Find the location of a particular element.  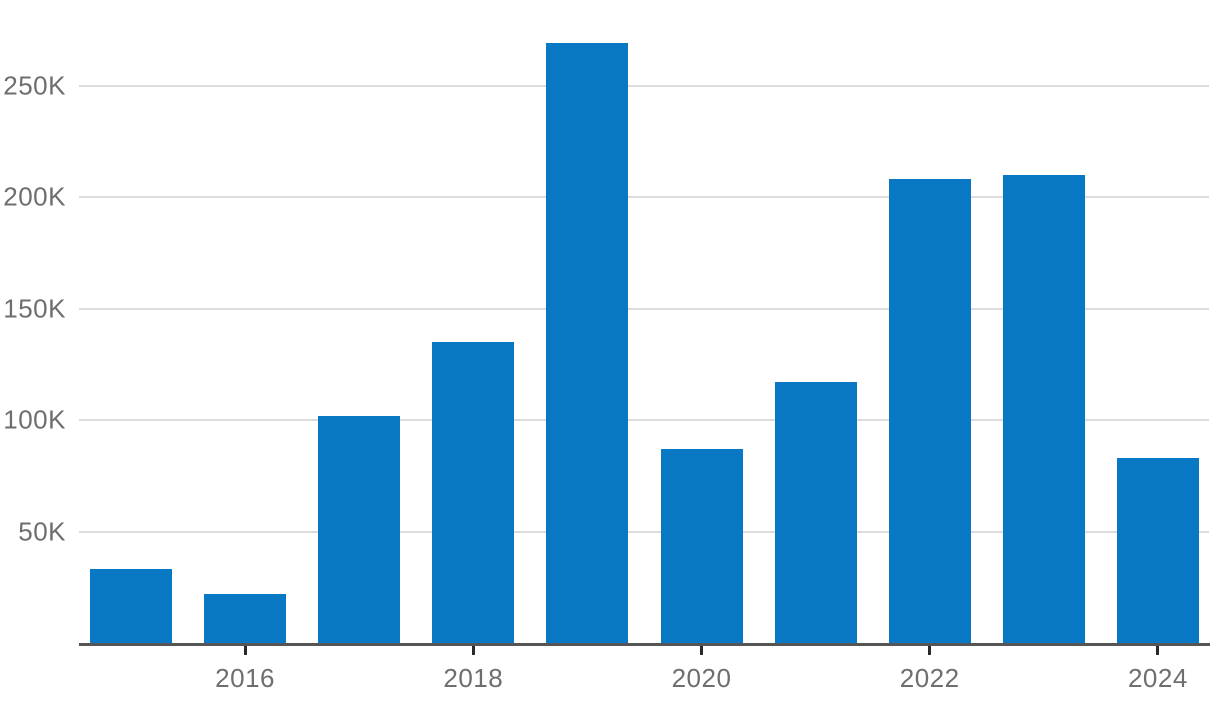

bar-2022 is located at coordinates (929, 411).